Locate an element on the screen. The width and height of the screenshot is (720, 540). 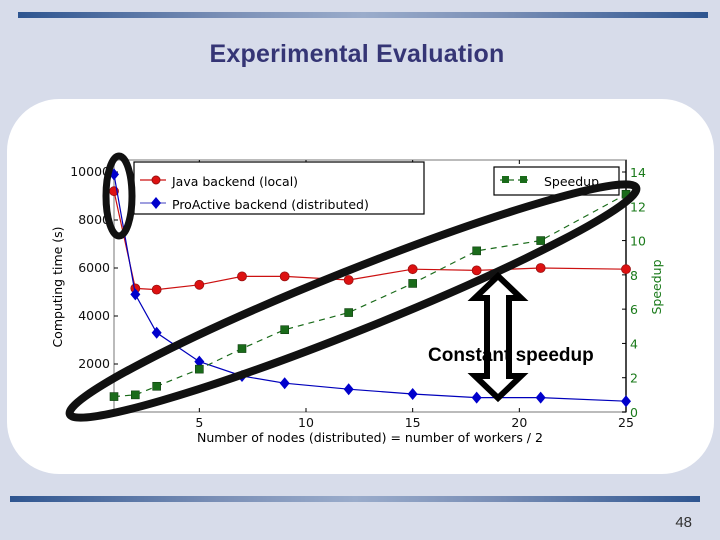
y2-tick-label: 0 is located at coordinates (634, 412).